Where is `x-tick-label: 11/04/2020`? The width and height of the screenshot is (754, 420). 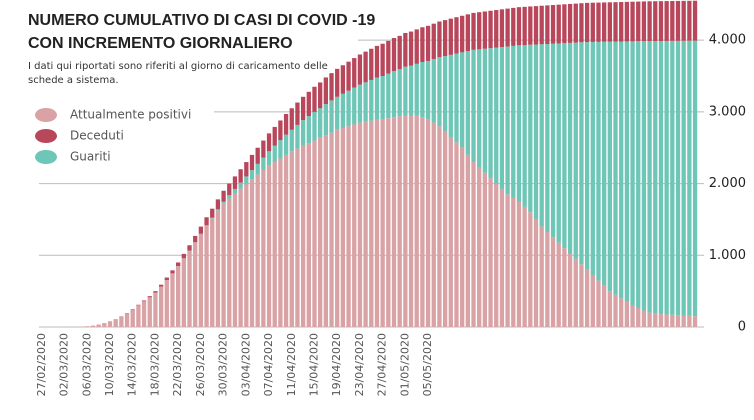
x-tick-label: 11/04/2020 is located at coordinates (291, 364).